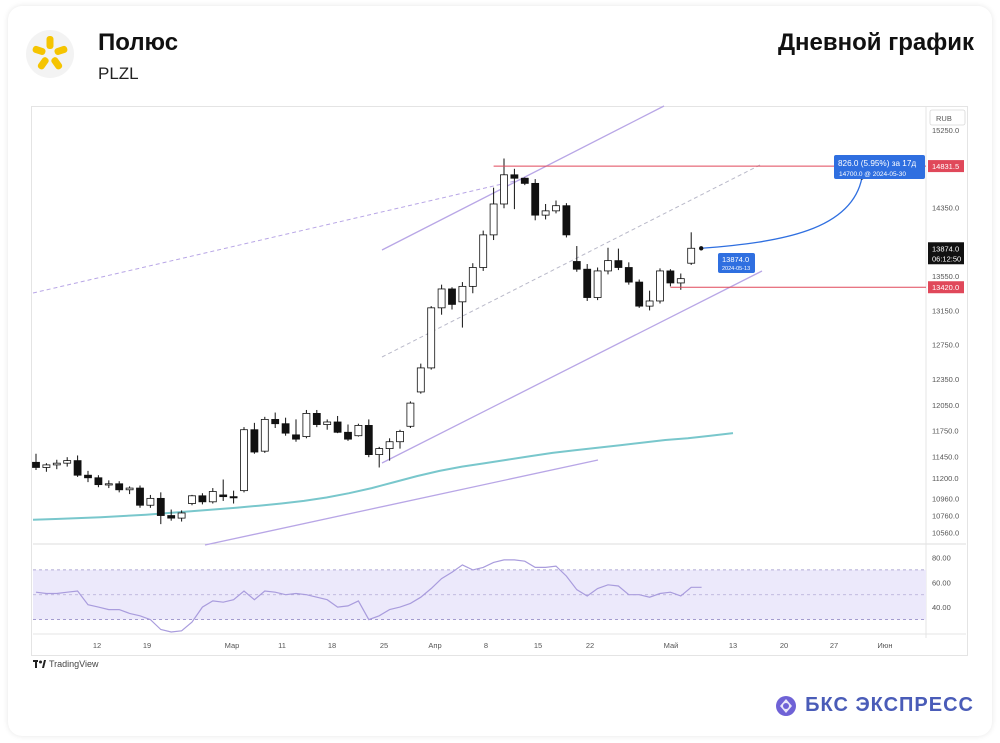  What do you see at coordinates (733, 645) in the screenshot?
I see `time-tick-label: 13` at bounding box center [733, 645].